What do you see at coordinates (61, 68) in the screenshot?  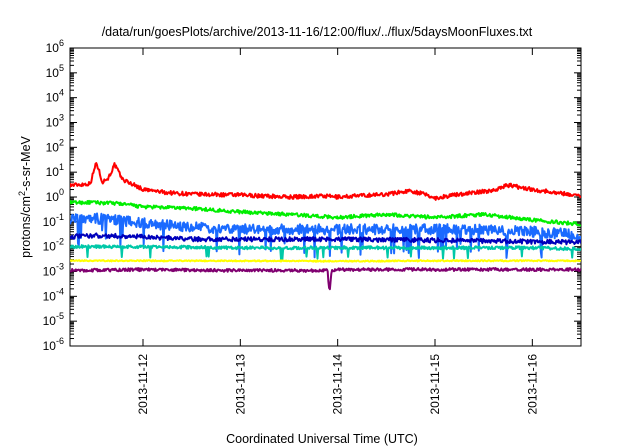 I see `y-tick-label-exponent: 5` at bounding box center [61, 68].